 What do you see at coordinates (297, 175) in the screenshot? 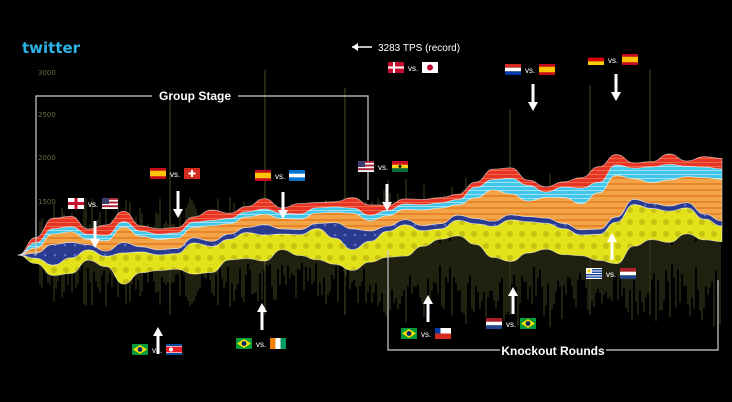
I see `flag-honduras-icon` at bounding box center [297, 175].